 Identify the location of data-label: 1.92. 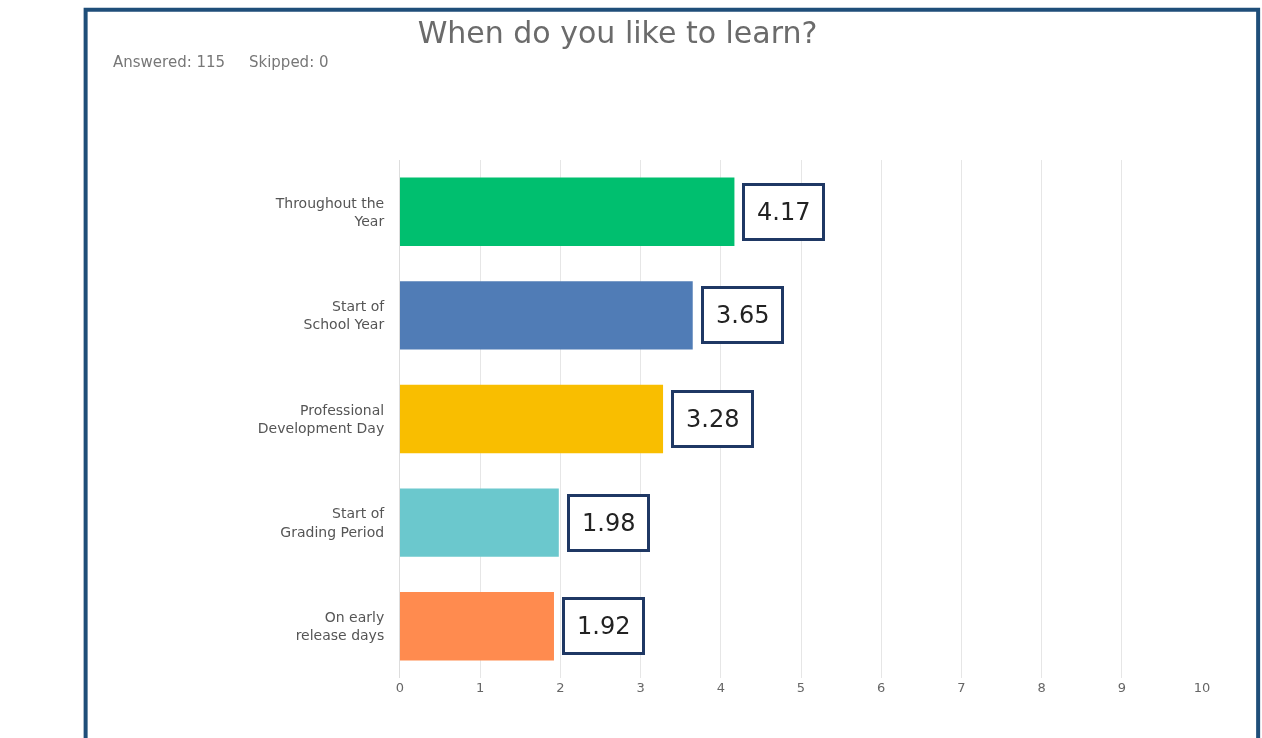
(604, 626).